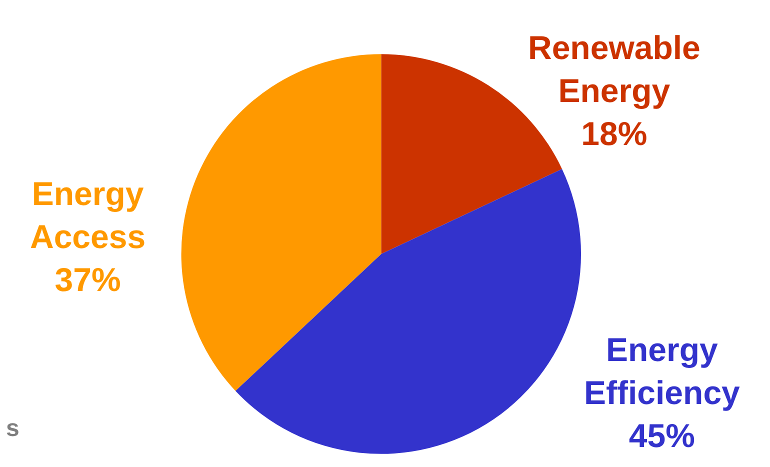 This screenshot has width=770, height=467. Describe the element at coordinates (614, 69) in the screenshot. I see `slice-label: Renewable Energy` at that location.